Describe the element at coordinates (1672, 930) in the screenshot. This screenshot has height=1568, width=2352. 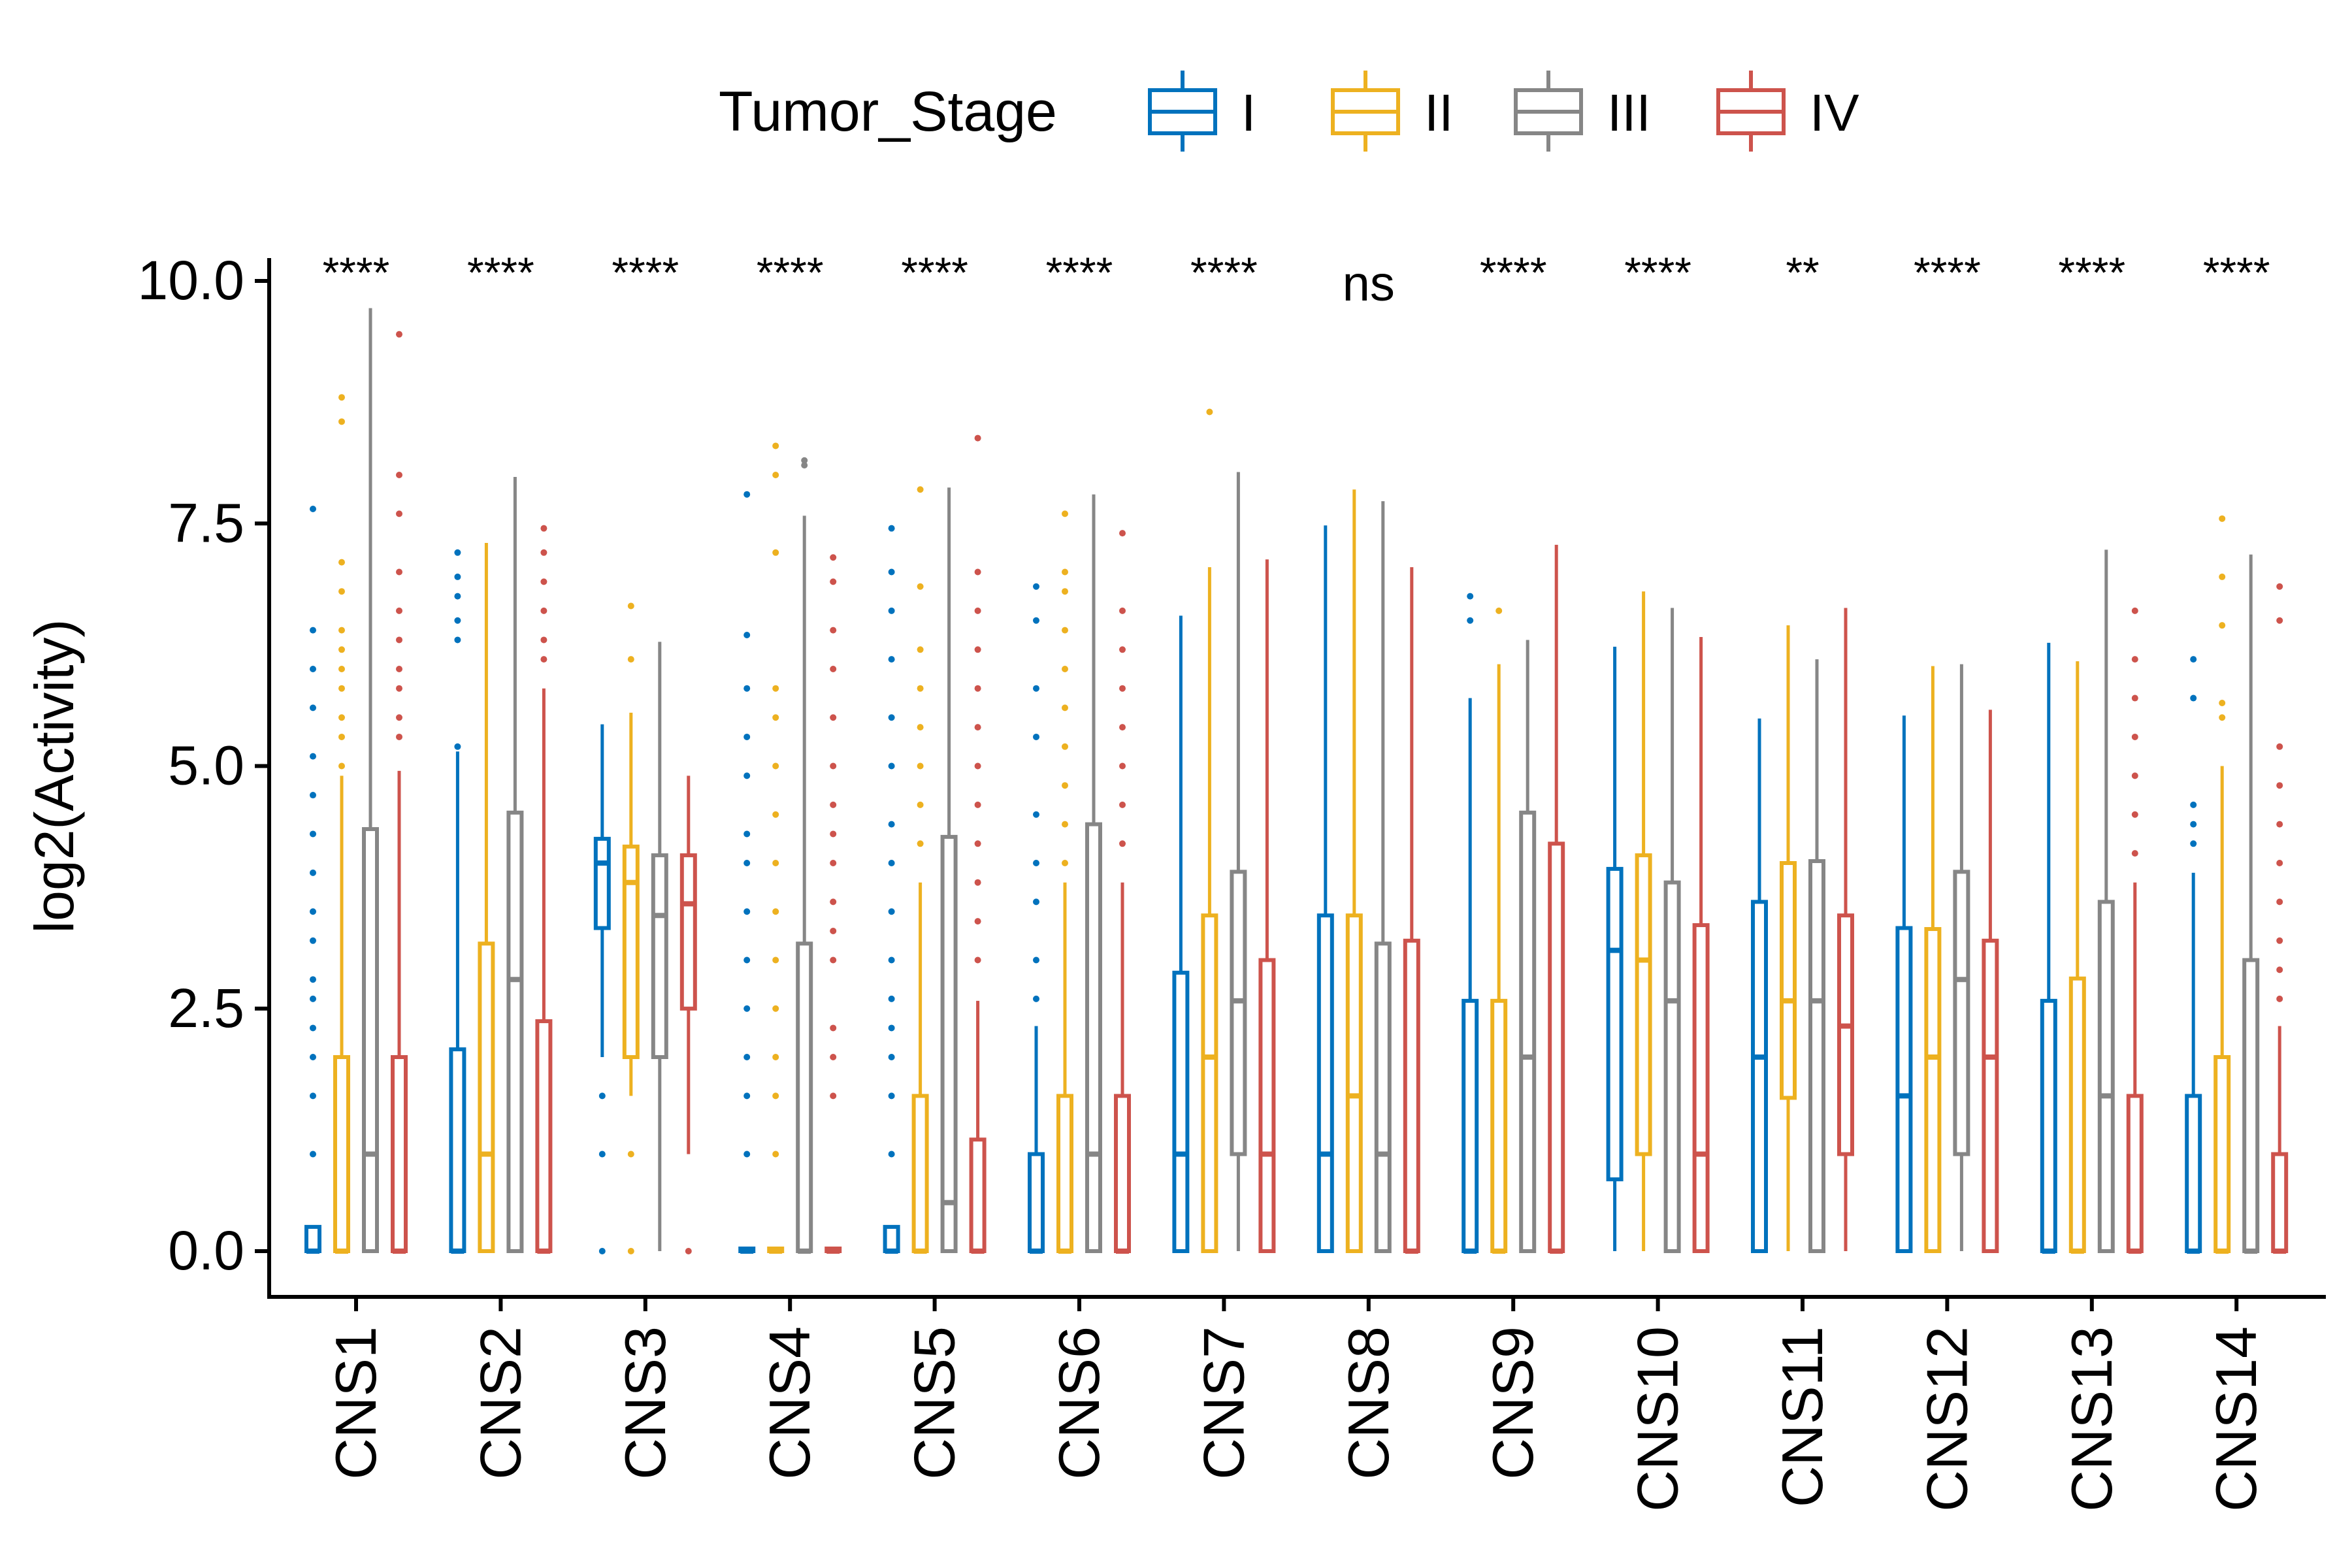
I see `box-CNS10-III` at that location.